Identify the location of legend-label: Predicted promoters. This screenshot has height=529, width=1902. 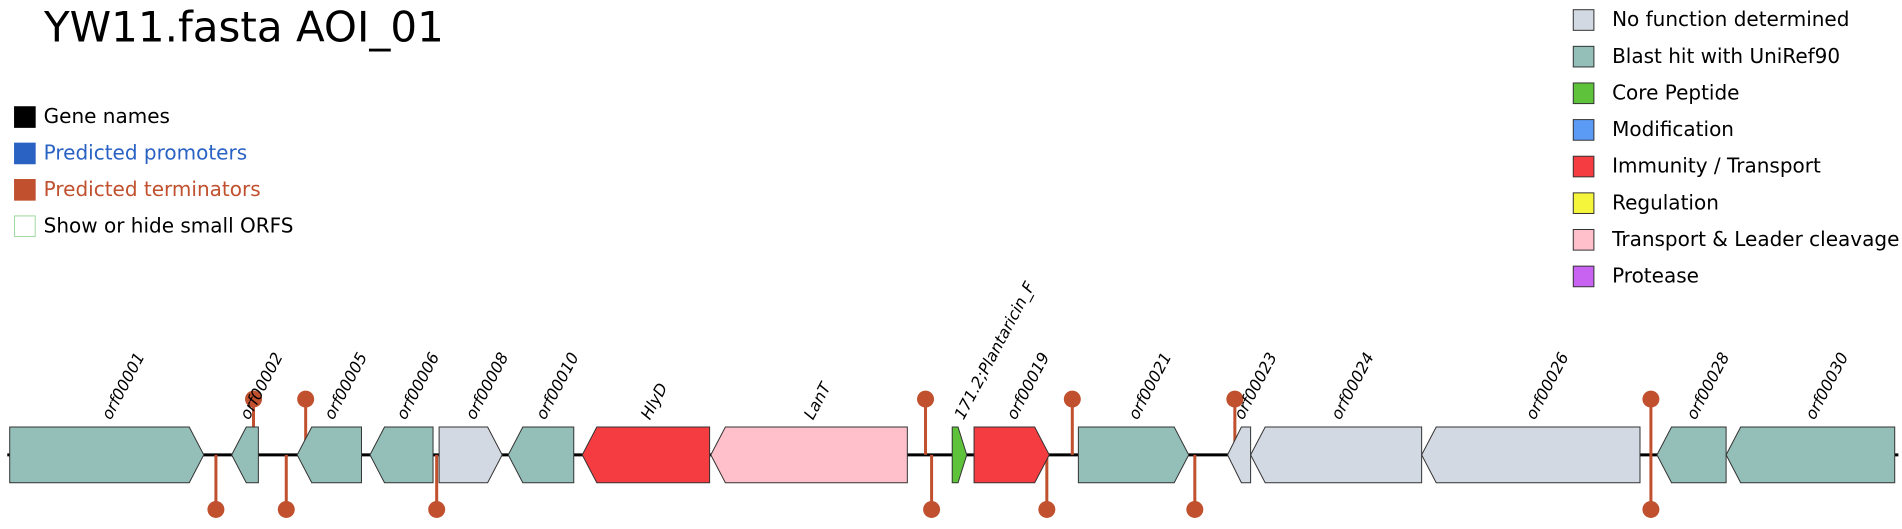
(145, 153).